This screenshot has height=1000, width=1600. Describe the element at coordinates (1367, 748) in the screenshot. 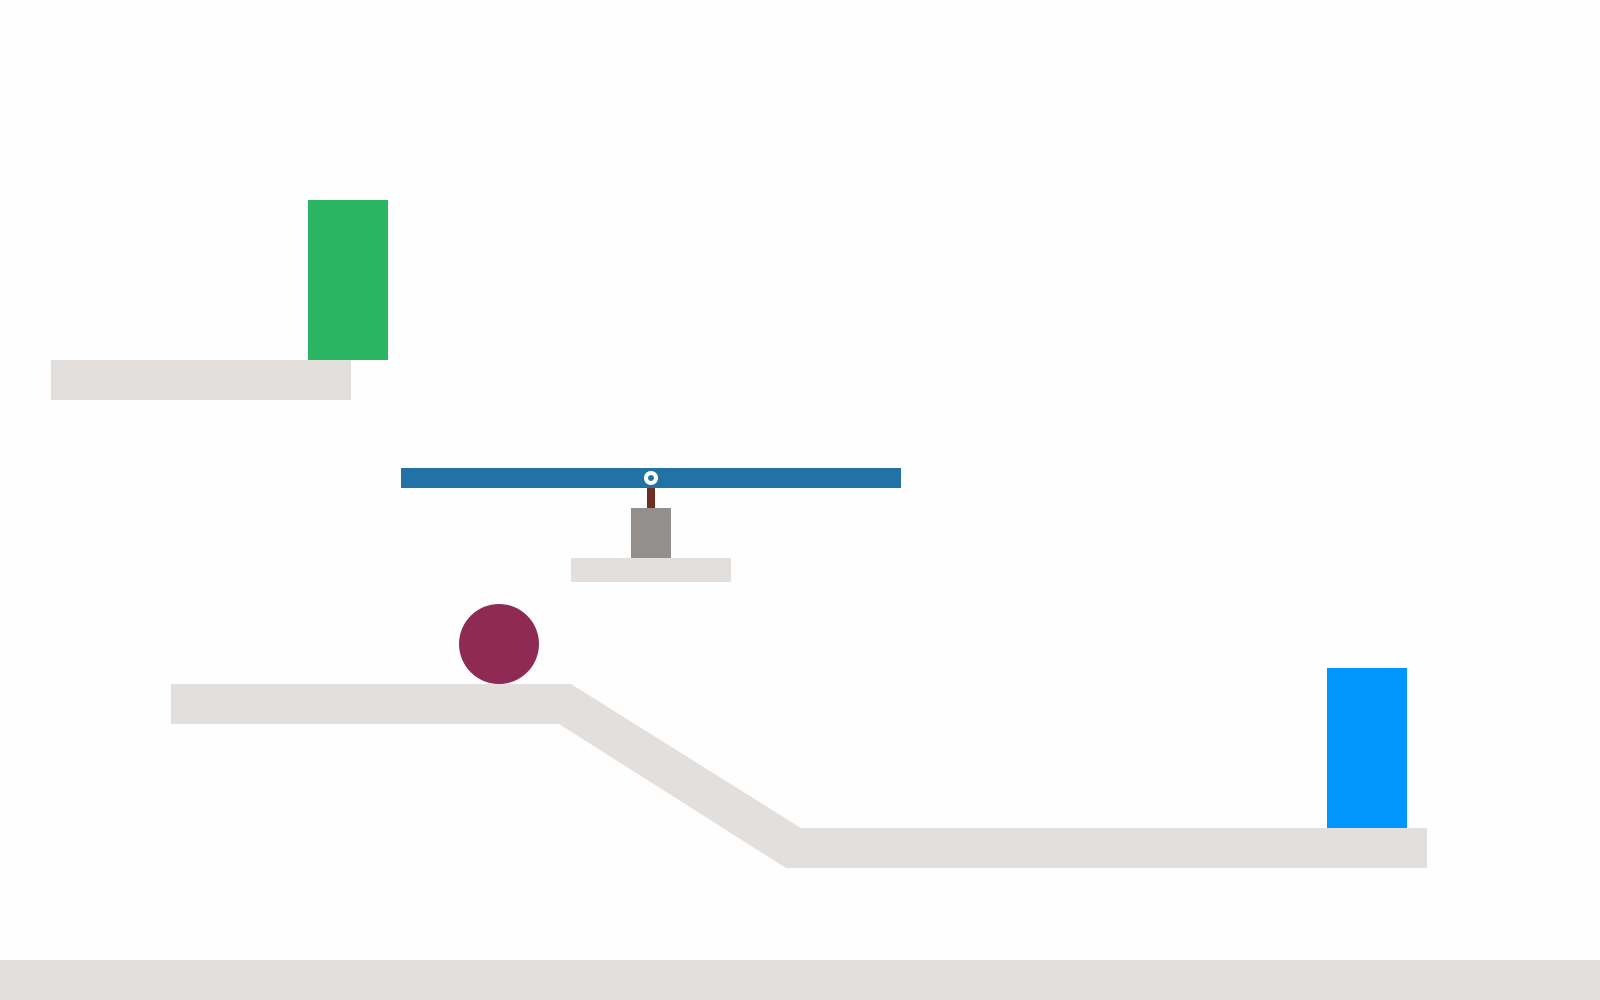

I see `blue-block` at that location.